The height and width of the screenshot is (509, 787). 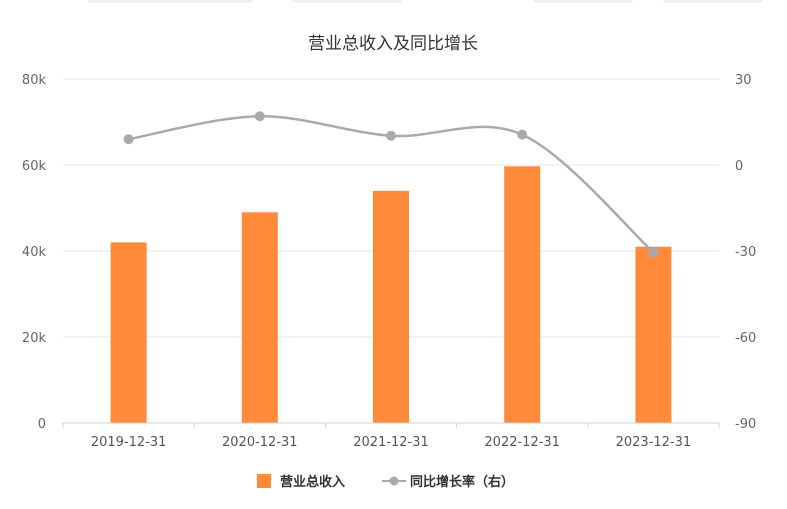 I want to click on right-tick-label: -60, so click(x=745, y=338).